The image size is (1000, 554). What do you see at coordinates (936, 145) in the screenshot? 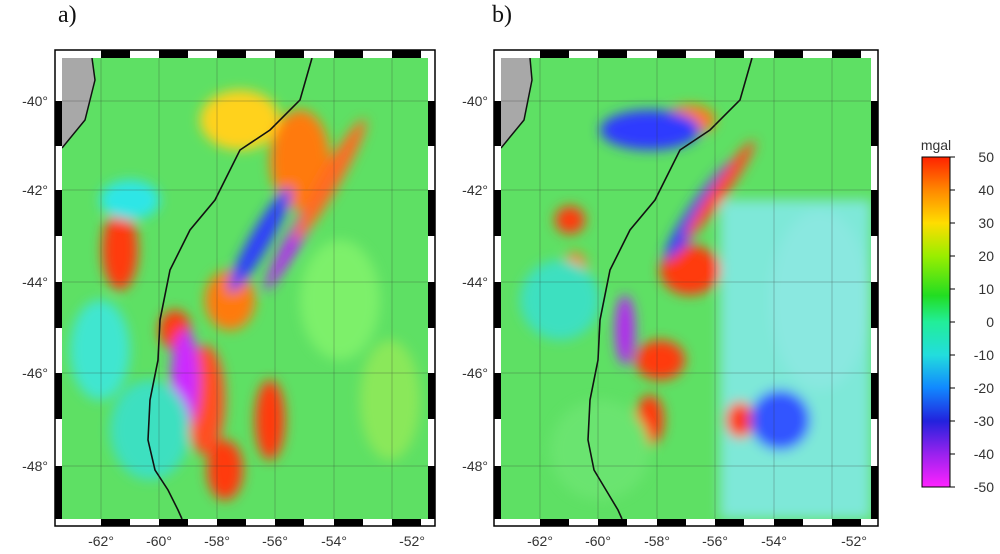
I see `colorbar-unit: mgal` at bounding box center [936, 145].